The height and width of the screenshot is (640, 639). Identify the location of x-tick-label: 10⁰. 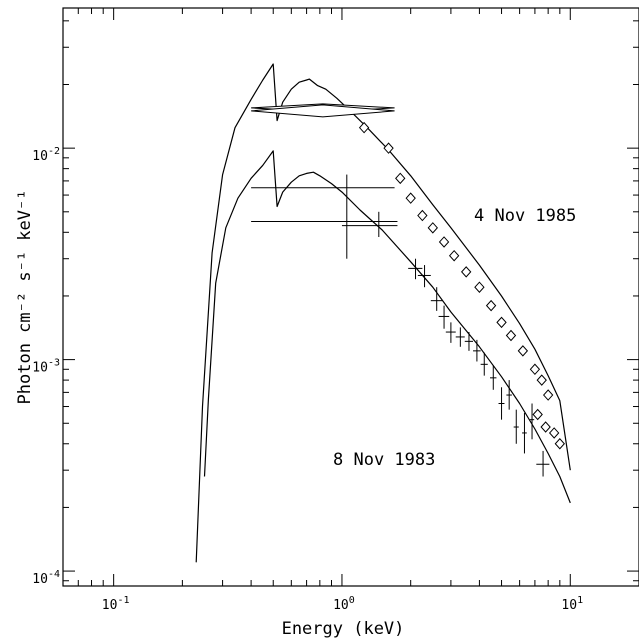
(344, 604).